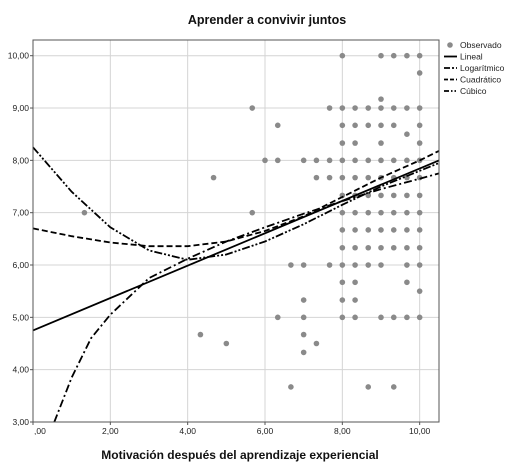 The image size is (508, 467). Describe the element at coordinates (473, 91) in the screenshot. I see `legend-label: Cúbico` at that location.